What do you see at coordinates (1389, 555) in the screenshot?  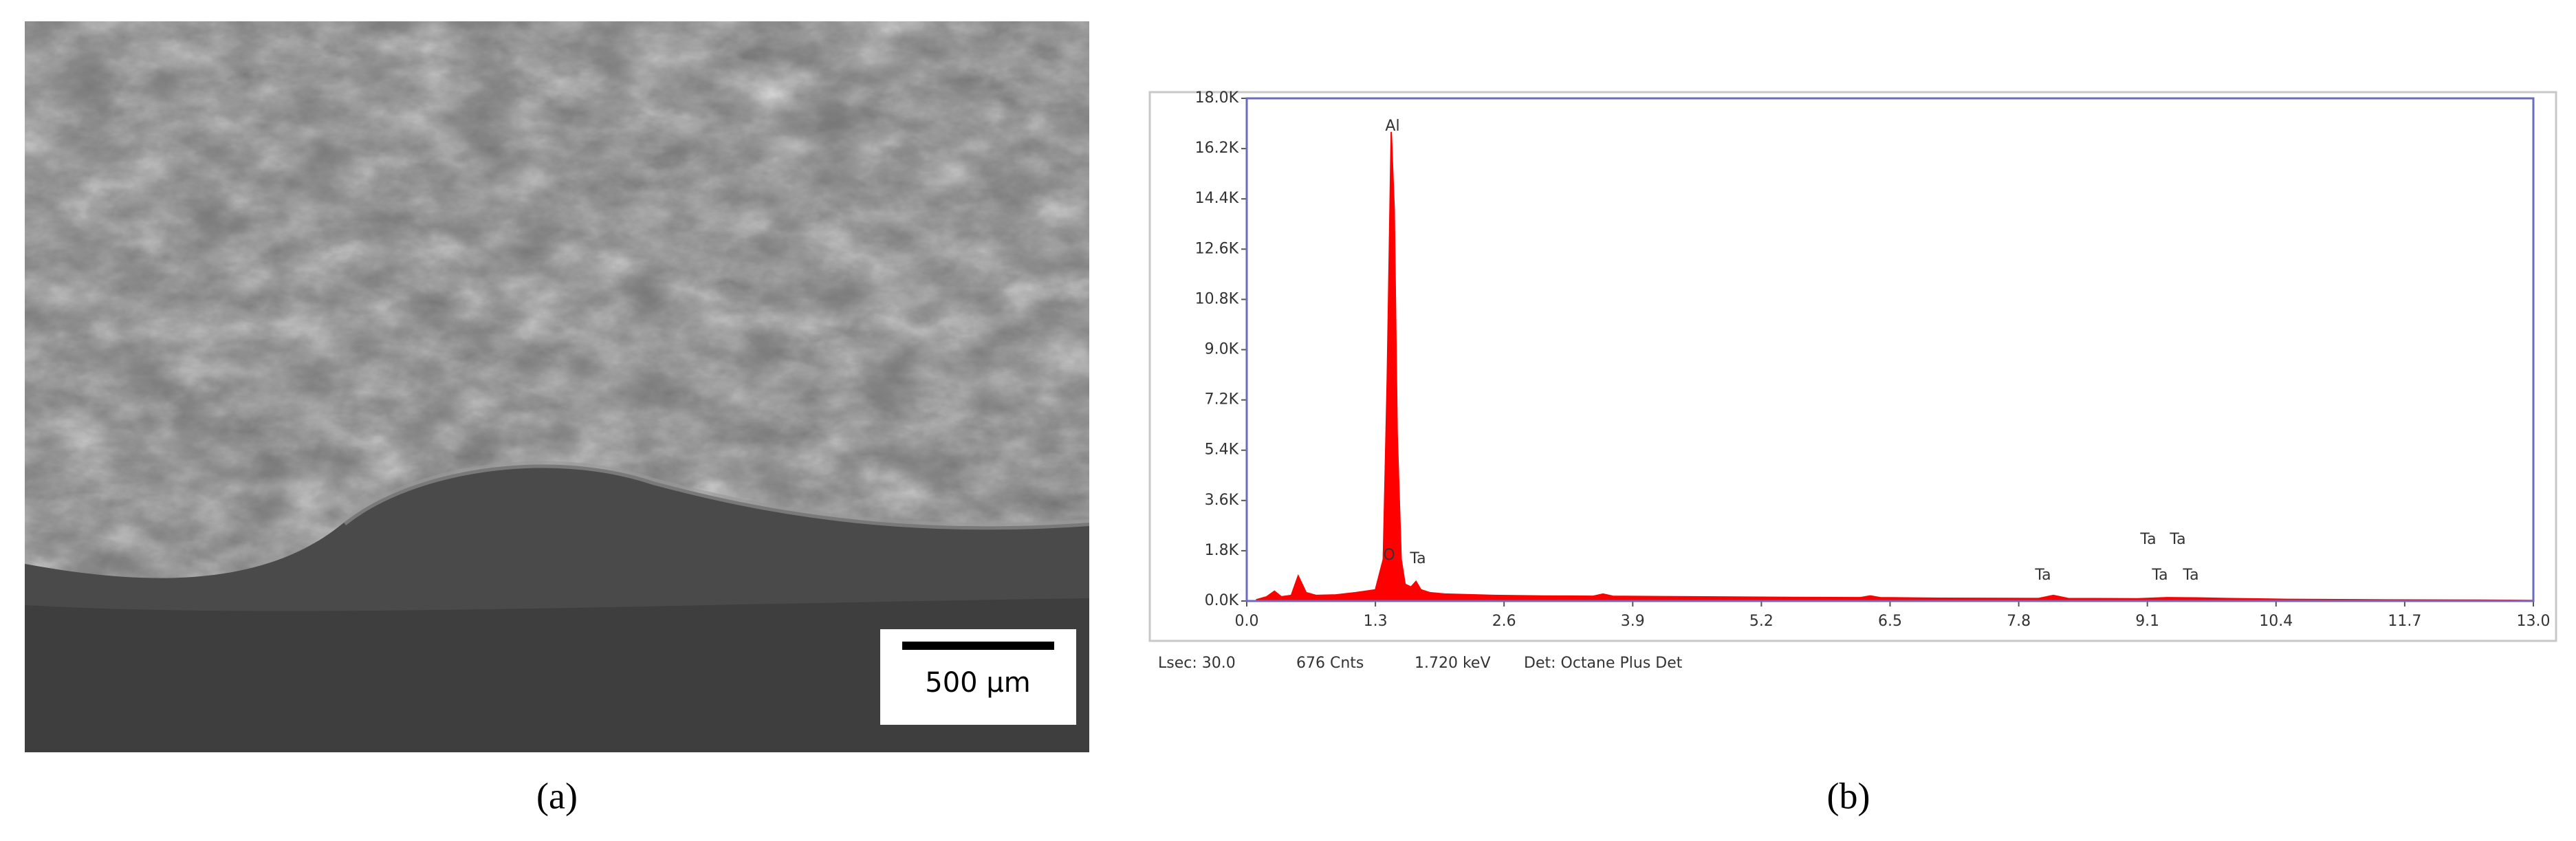 I see `peak-label: O` at bounding box center [1389, 555].